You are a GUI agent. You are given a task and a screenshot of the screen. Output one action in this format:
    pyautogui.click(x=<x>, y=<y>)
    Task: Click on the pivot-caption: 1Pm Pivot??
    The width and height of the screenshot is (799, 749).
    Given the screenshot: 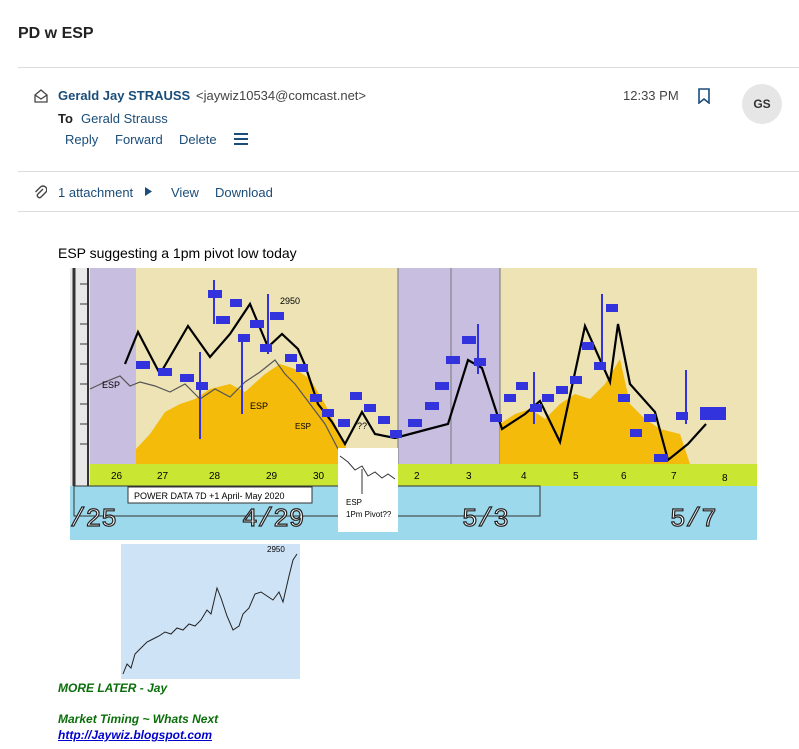 What is the action you would take?
    pyautogui.click(x=369, y=514)
    